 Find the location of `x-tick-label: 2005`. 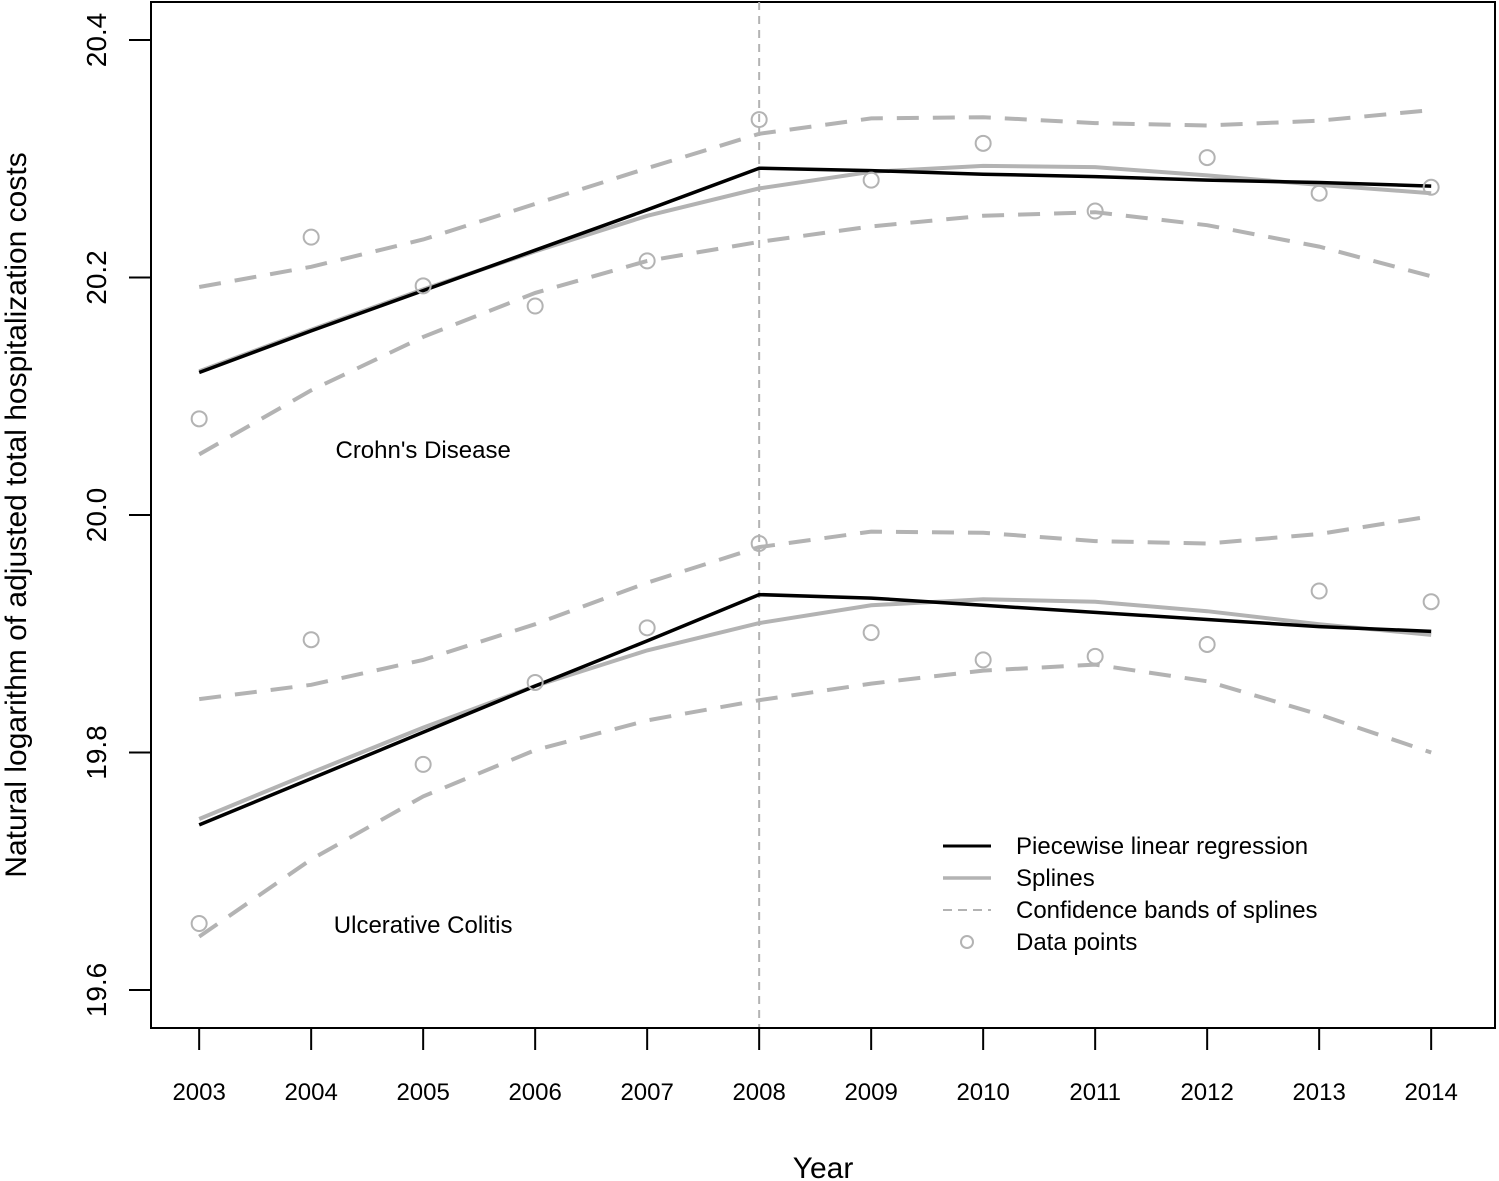

x-tick-label: 2005 is located at coordinates (422, 1092).